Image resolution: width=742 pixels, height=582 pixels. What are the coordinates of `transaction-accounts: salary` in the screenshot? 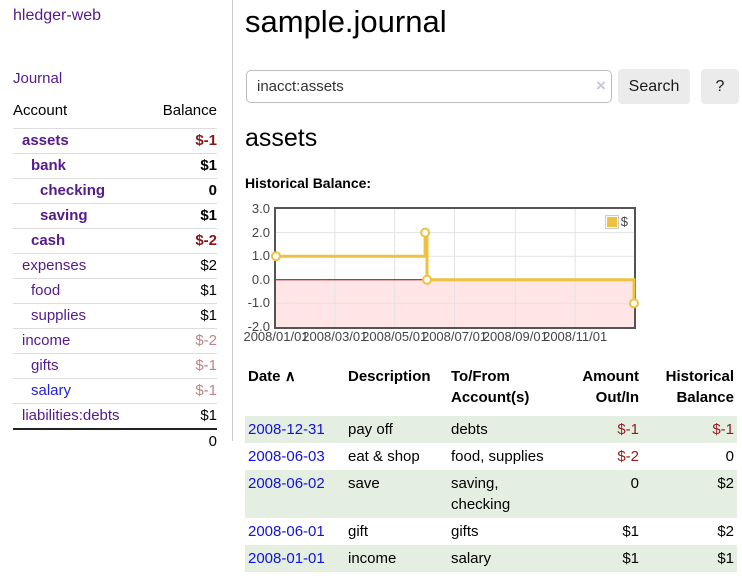 It's located at (471, 558).